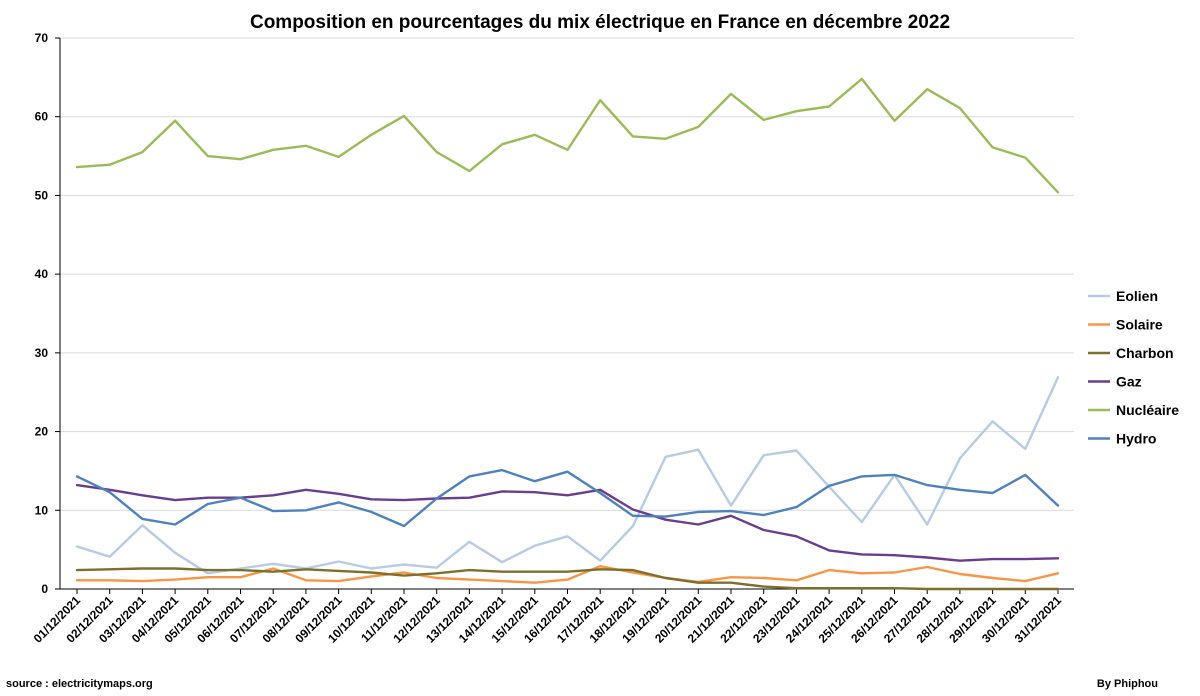 Image resolution: width=1200 pixels, height=696 pixels. What do you see at coordinates (42, 432) in the screenshot?
I see `y-tick-label: 20` at bounding box center [42, 432].